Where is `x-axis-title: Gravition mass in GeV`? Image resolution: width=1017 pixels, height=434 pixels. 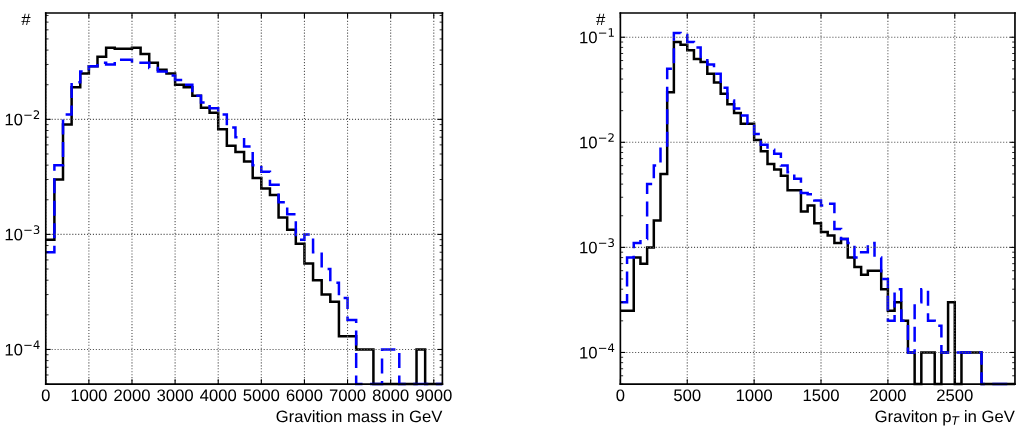 x-axis-title: Gravition mass in GeV is located at coordinates (359, 416).